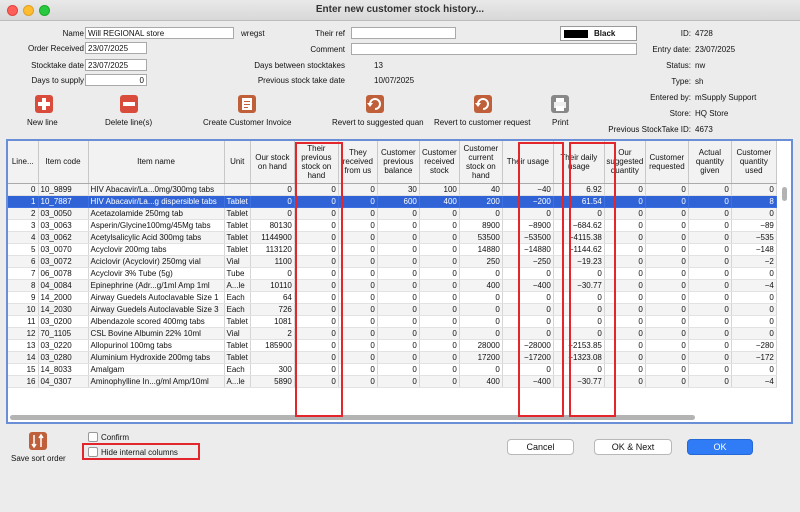 The width and height of the screenshot is (800, 512). Describe the element at coordinates (272, 261) in the screenshot. I see `table-cell: 1100` at that location.